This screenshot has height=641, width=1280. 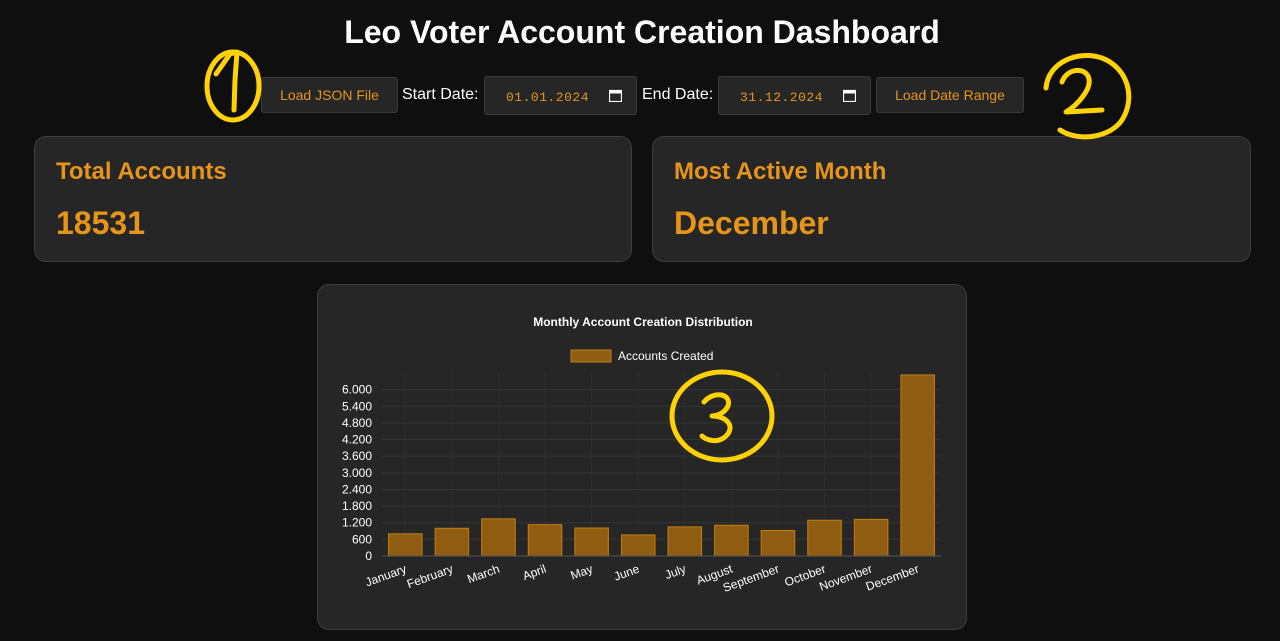 I want to click on x-tick-label: April, so click(x=534, y=572).